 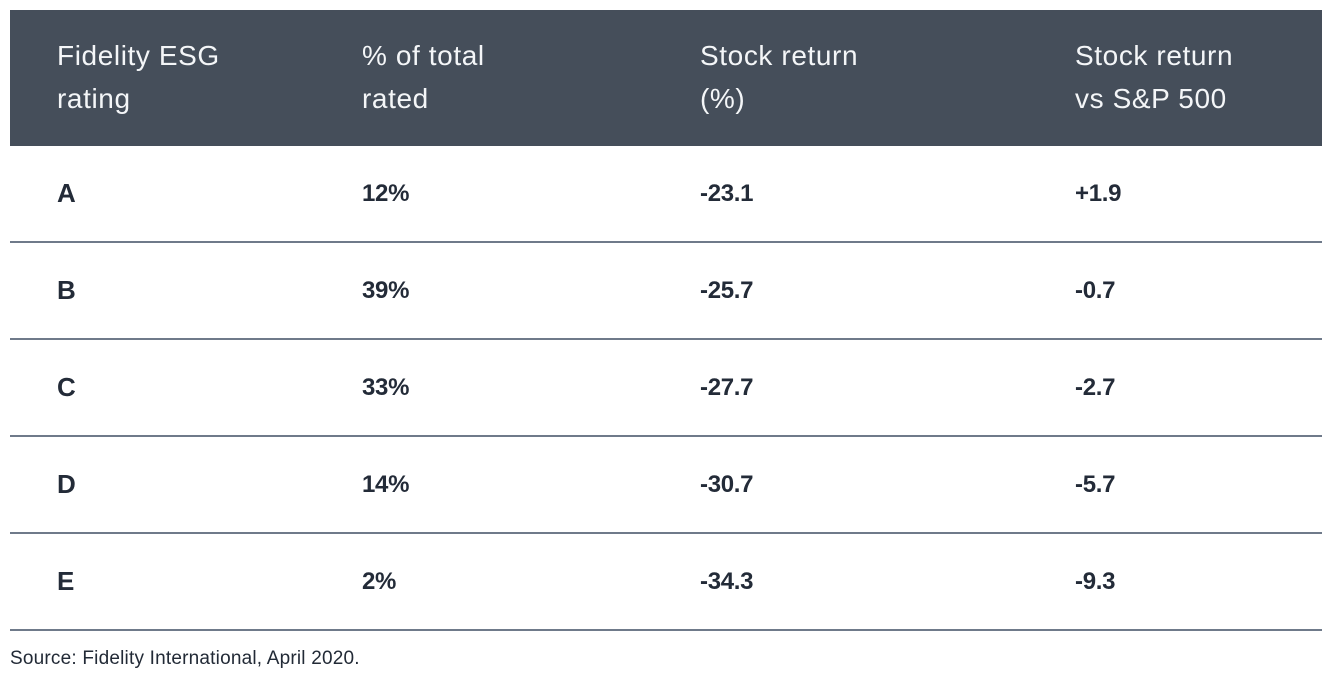 What do you see at coordinates (66, 581) in the screenshot?
I see `cell-rating: E` at bounding box center [66, 581].